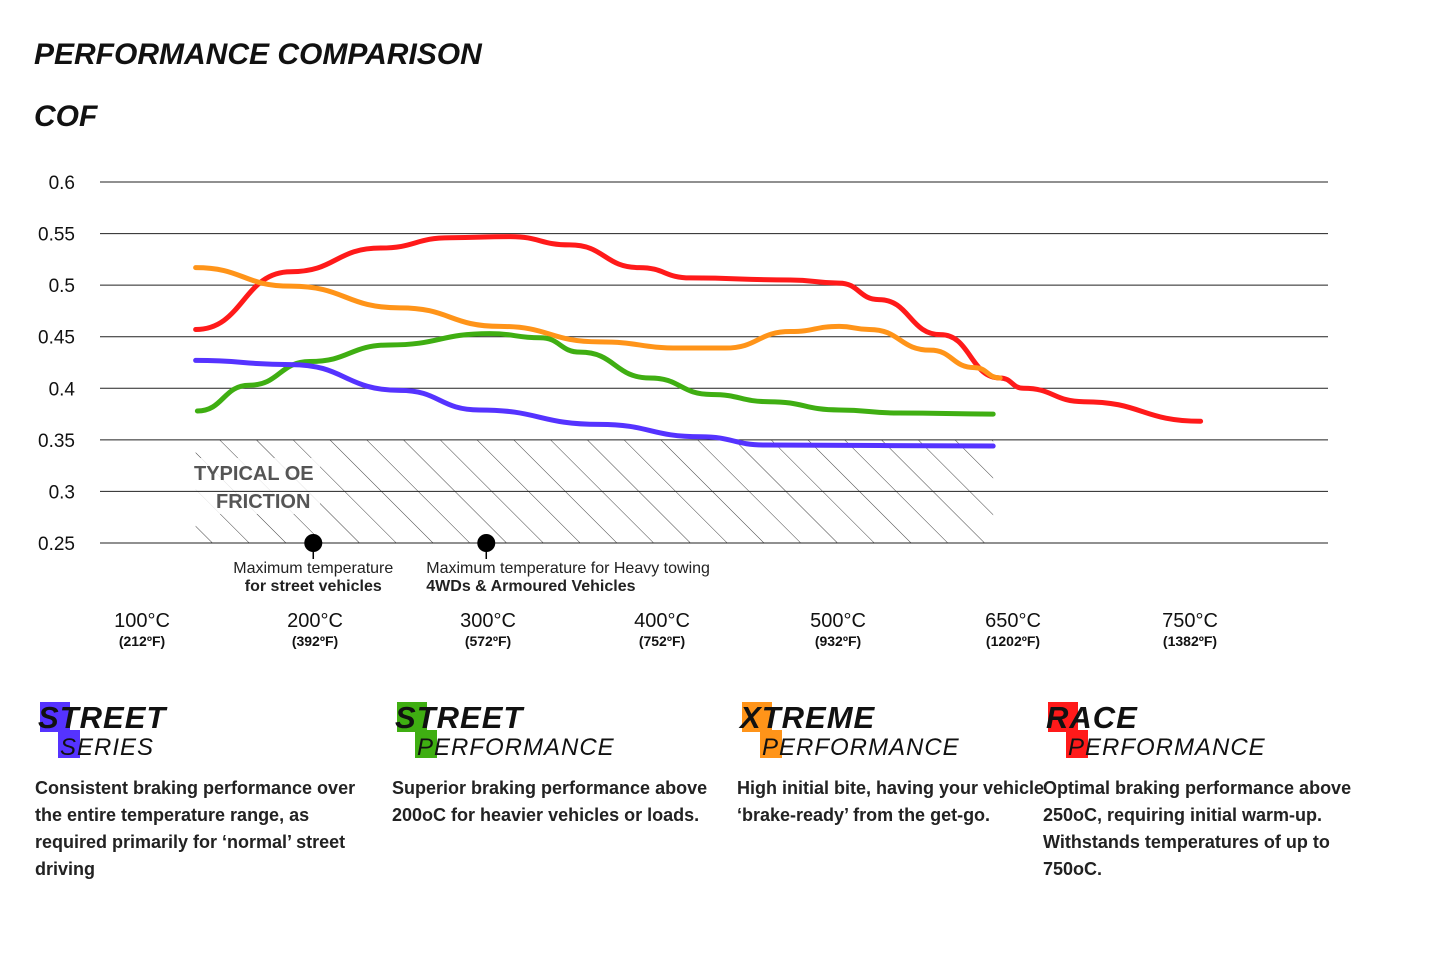 This screenshot has width=1445, height=972. What do you see at coordinates (662, 621) in the screenshot?
I see `x-tick-label: 400°C` at bounding box center [662, 621].